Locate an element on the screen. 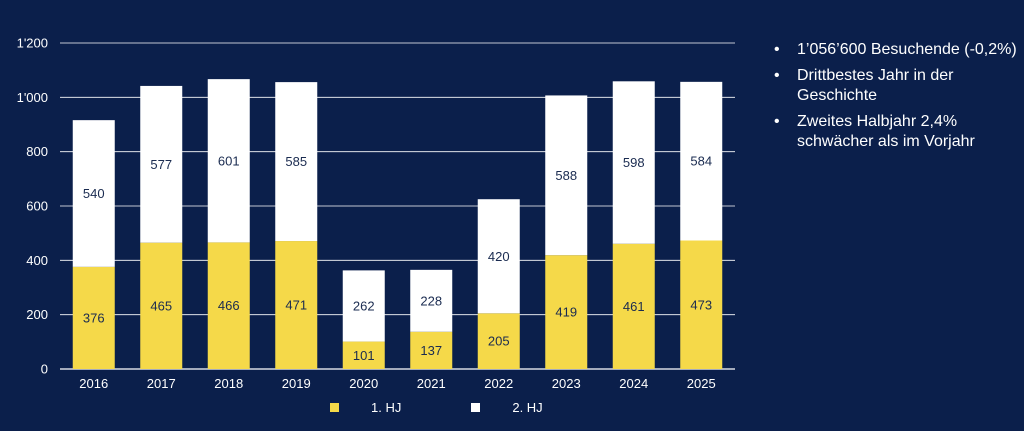 The image size is (1024, 431). data-label: 137 is located at coordinates (431, 350).